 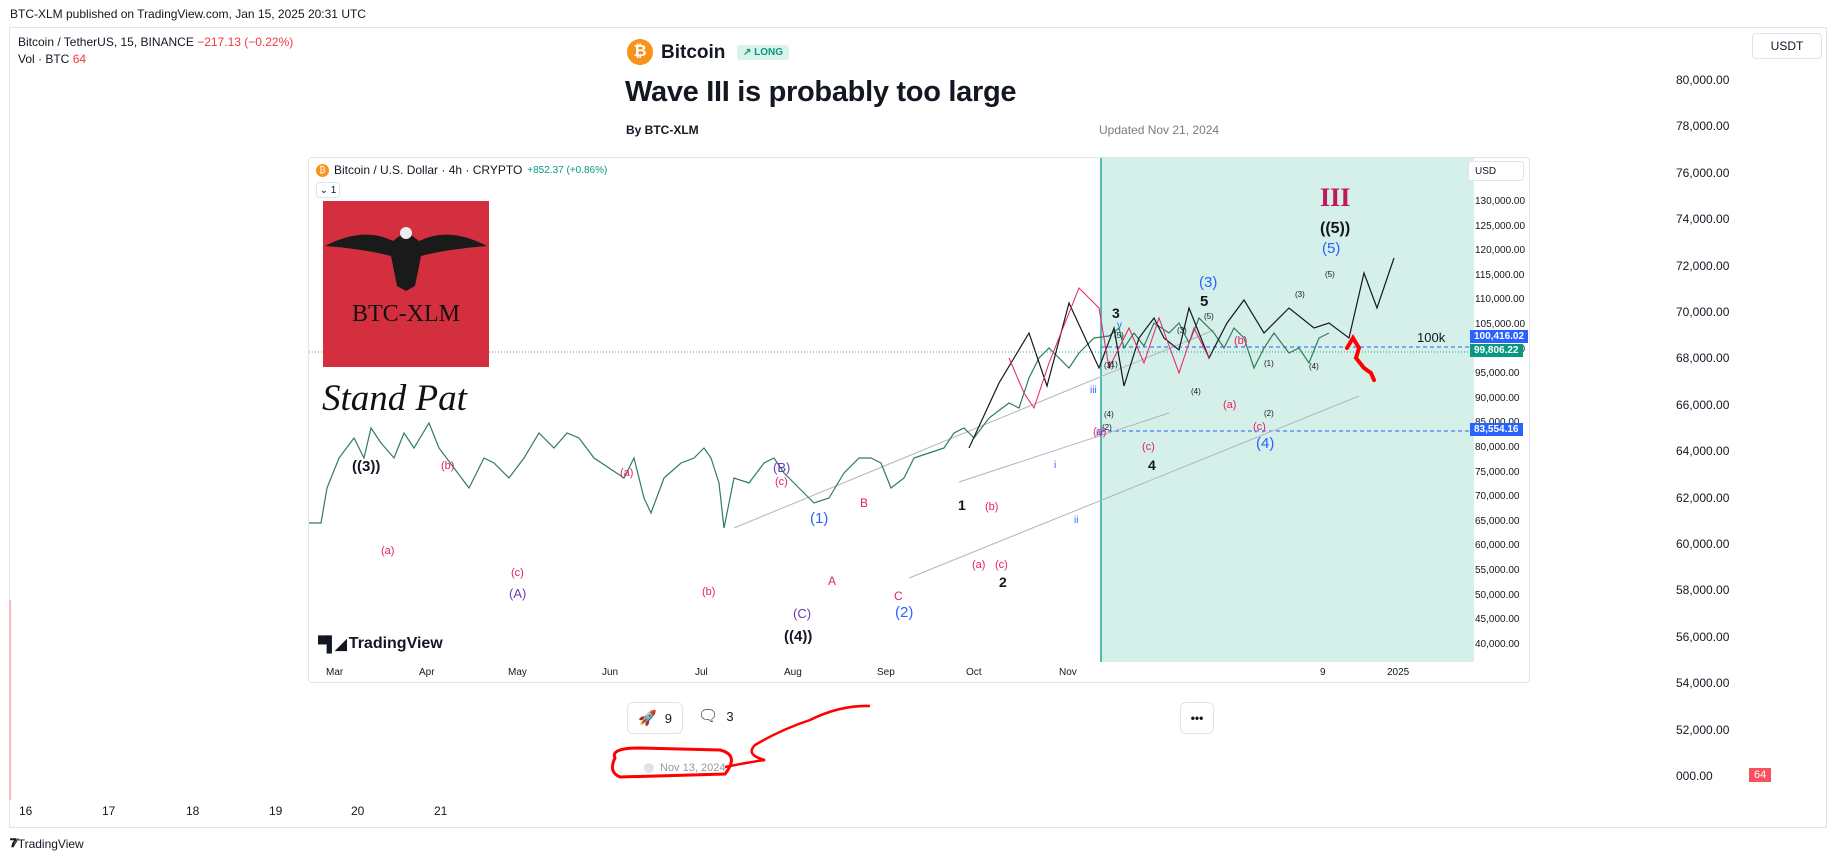 What do you see at coordinates (1064, 447) in the screenshot?
I see `channel-mid-line` at bounding box center [1064, 447].